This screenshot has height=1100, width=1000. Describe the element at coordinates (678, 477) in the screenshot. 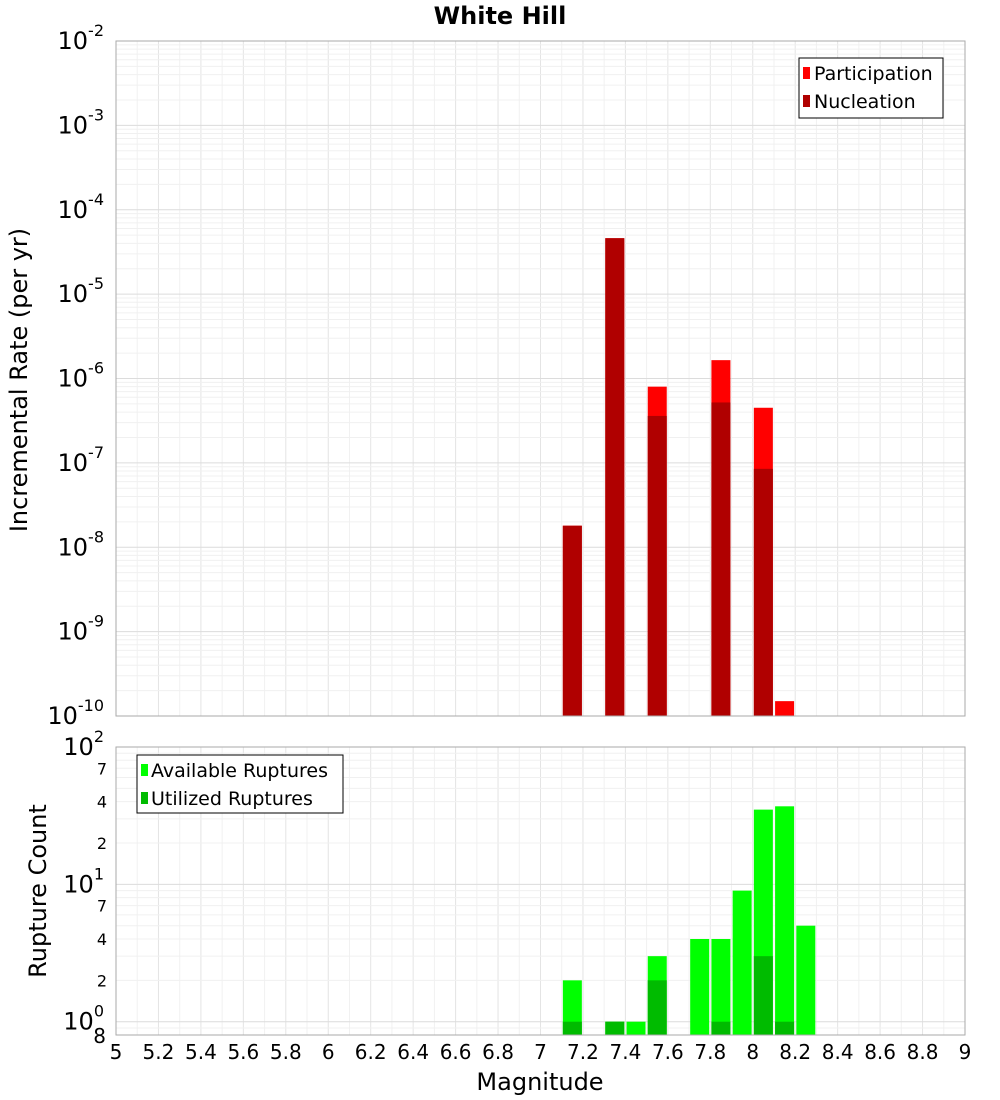

I see `top-bars` at that location.